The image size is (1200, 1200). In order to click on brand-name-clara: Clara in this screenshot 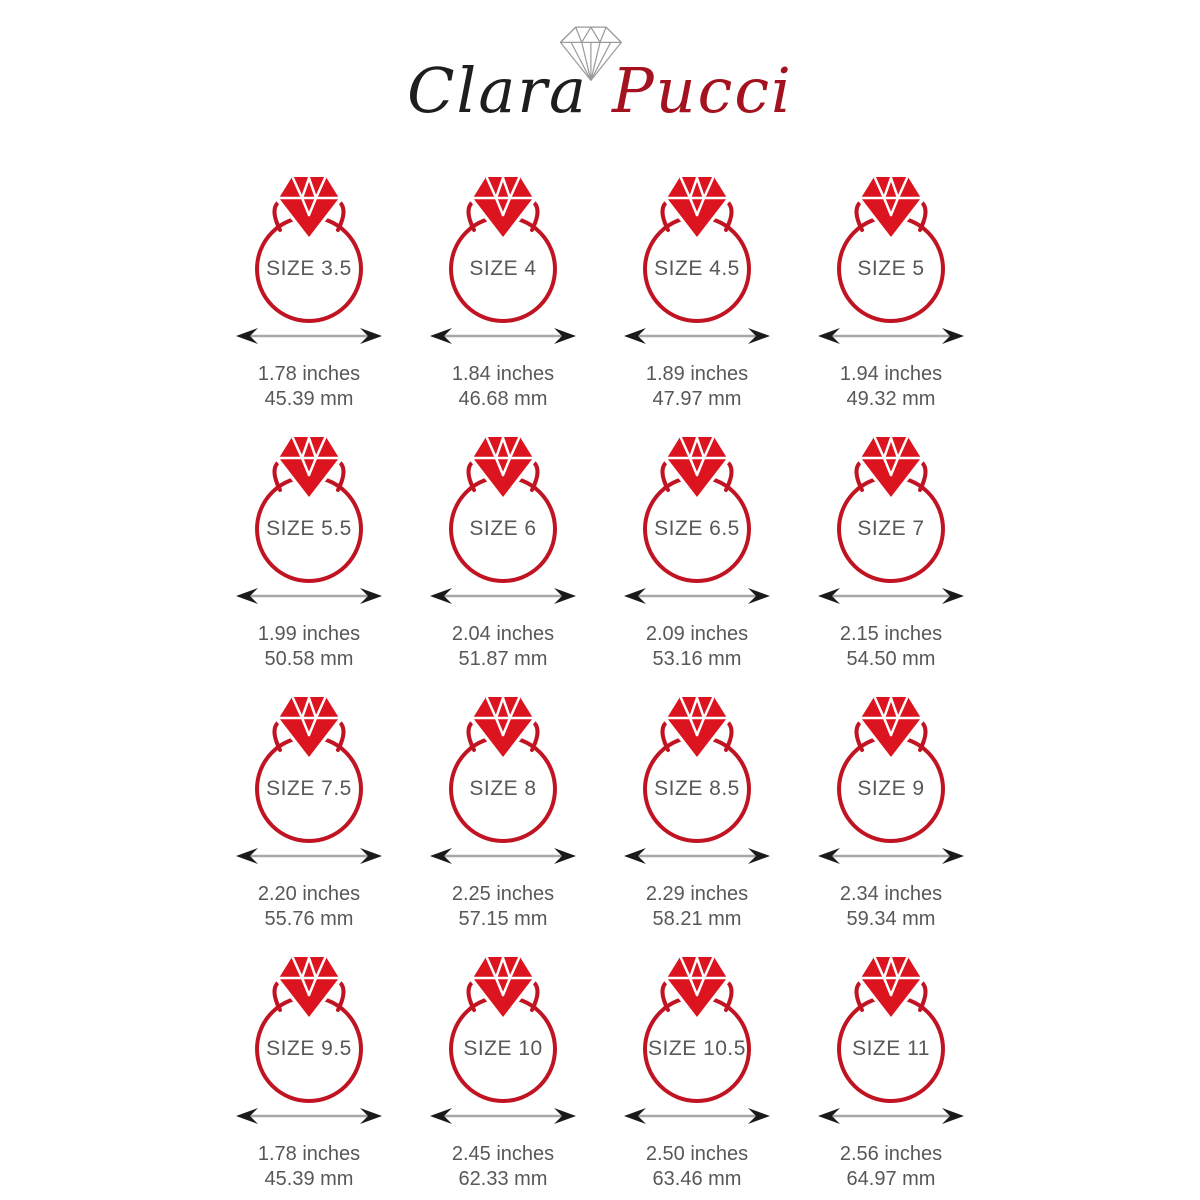, I will do `click(497, 90)`.